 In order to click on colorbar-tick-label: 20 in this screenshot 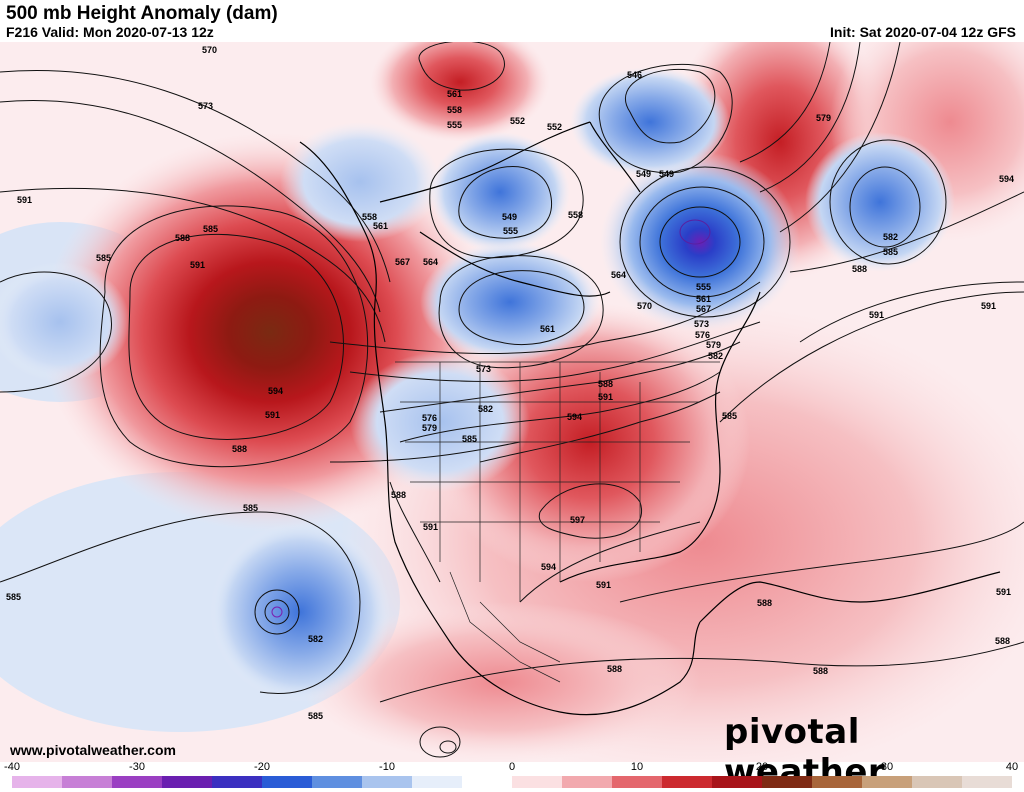, I will do `click(762, 767)`.